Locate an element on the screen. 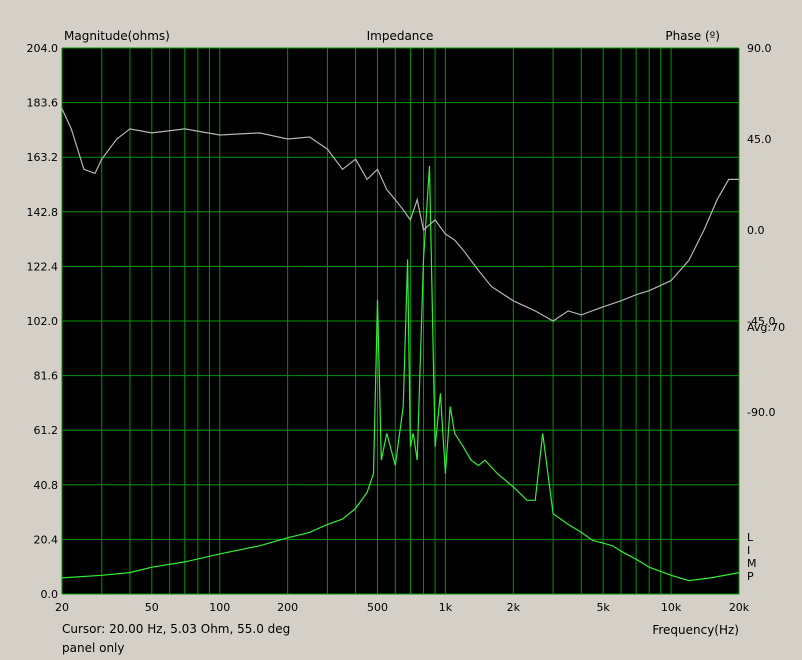  limp-letter: I is located at coordinates (748, 550).